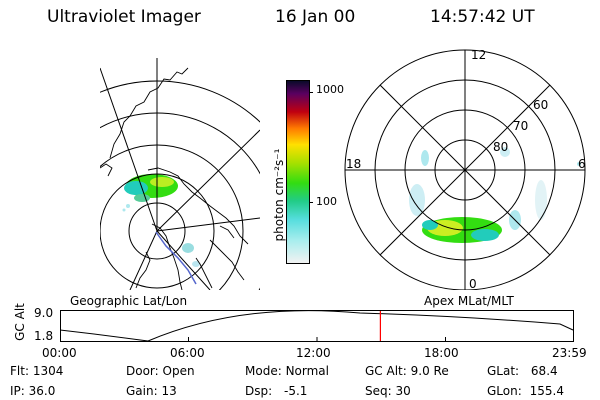 Image resolution: width=600 pixels, height=400 pixels. What do you see at coordinates (263, 371) in the screenshot?
I see `mode-label: Mode:` at bounding box center [263, 371].